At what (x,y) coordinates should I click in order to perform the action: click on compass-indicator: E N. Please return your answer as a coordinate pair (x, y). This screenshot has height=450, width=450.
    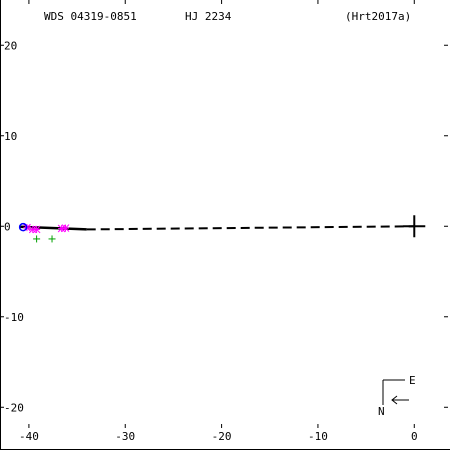
    Looking at the image, I should click on (397, 396).